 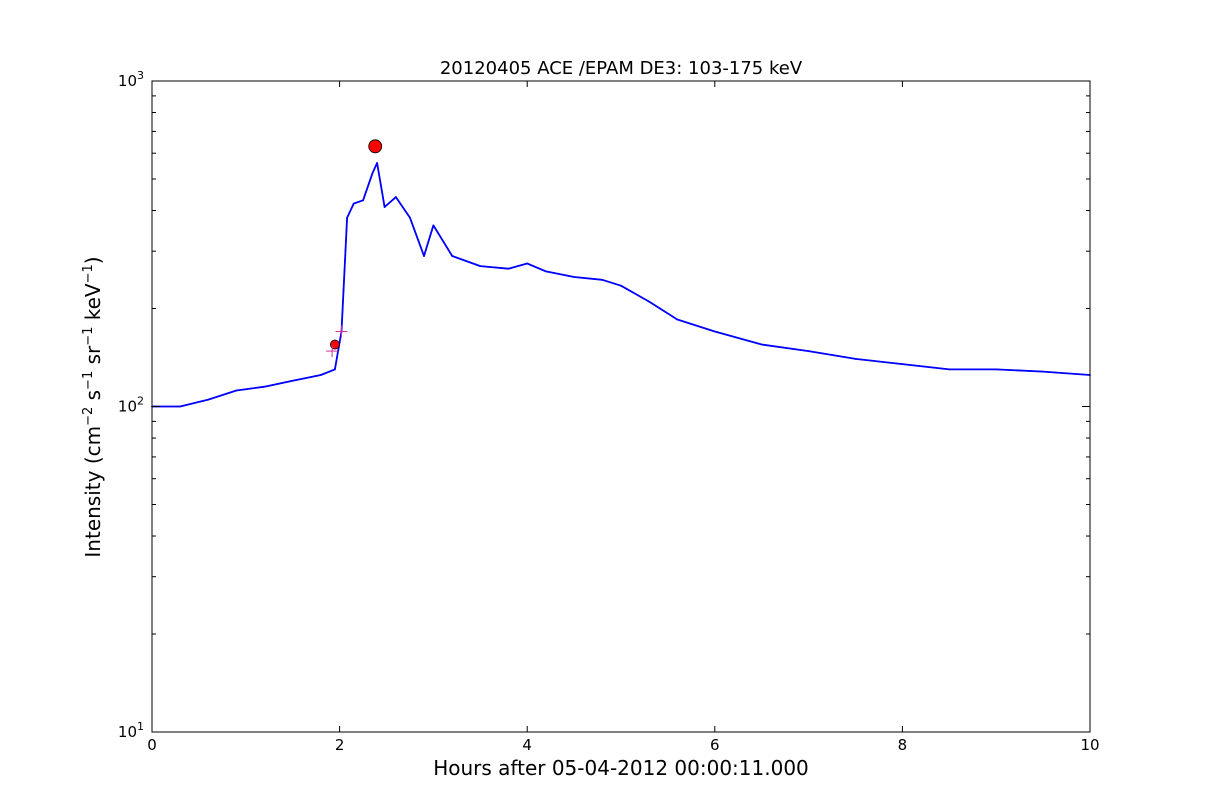 What do you see at coordinates (93, 398) in the screenshot?
I see `y-axis-label-unit-s: s` at bounding box center [93, 398].